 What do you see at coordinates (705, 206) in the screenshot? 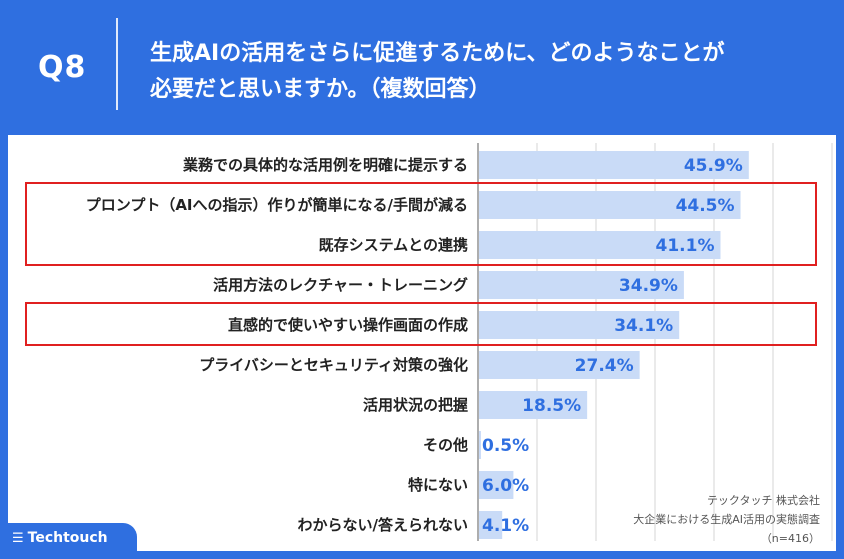
I see `value-label: 44.5%` at bounding box center [705, 206].